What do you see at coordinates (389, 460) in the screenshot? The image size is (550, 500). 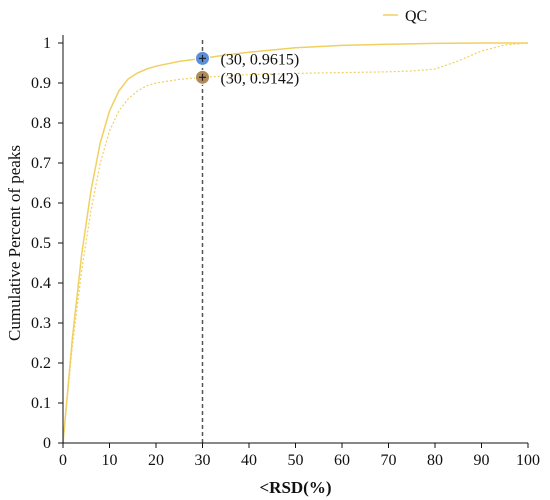 I see `x-tick-label: 70` at bounding box center [389, 460].